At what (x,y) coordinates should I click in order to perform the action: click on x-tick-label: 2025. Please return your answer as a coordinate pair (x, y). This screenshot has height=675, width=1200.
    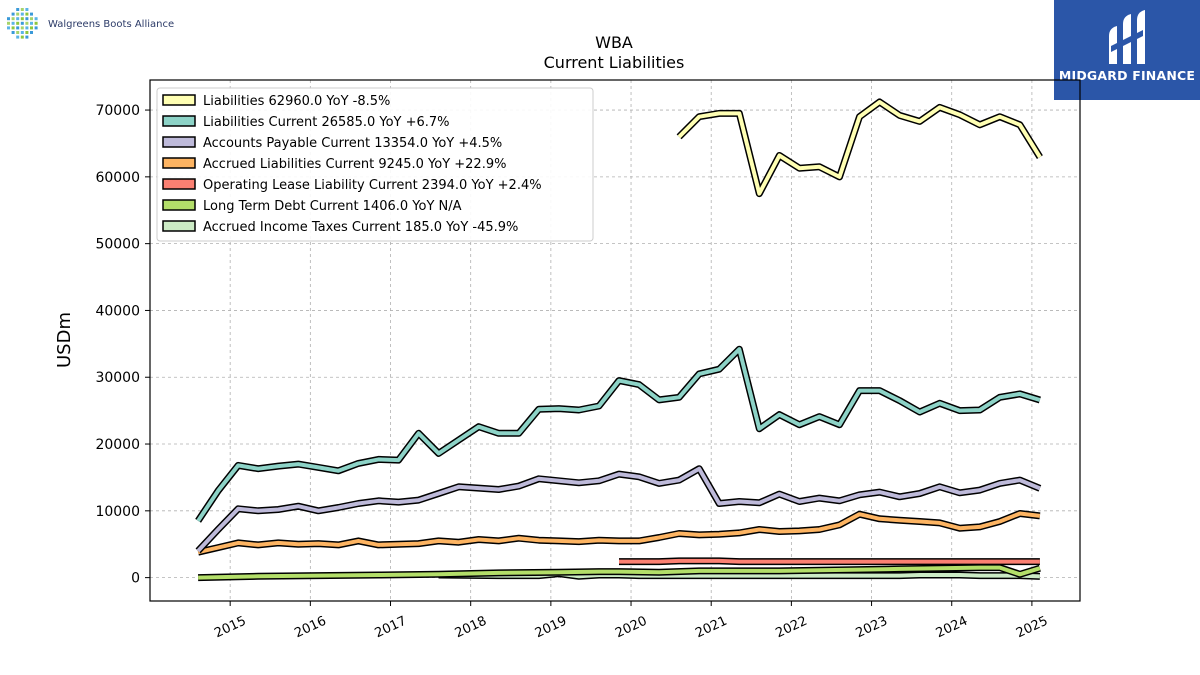
    Looking at the image, I should click on (1032, 628).